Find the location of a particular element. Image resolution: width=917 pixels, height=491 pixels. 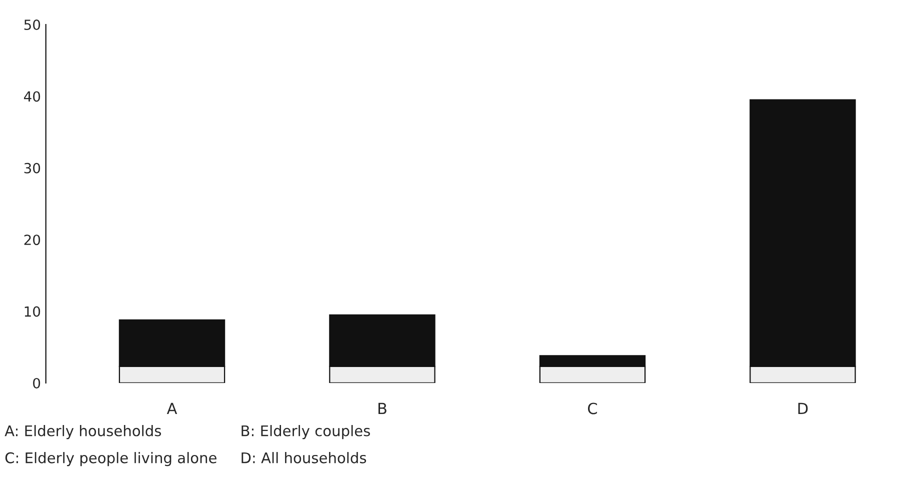

text: C: Elderly people living alone is located at coordinates (110, 459).